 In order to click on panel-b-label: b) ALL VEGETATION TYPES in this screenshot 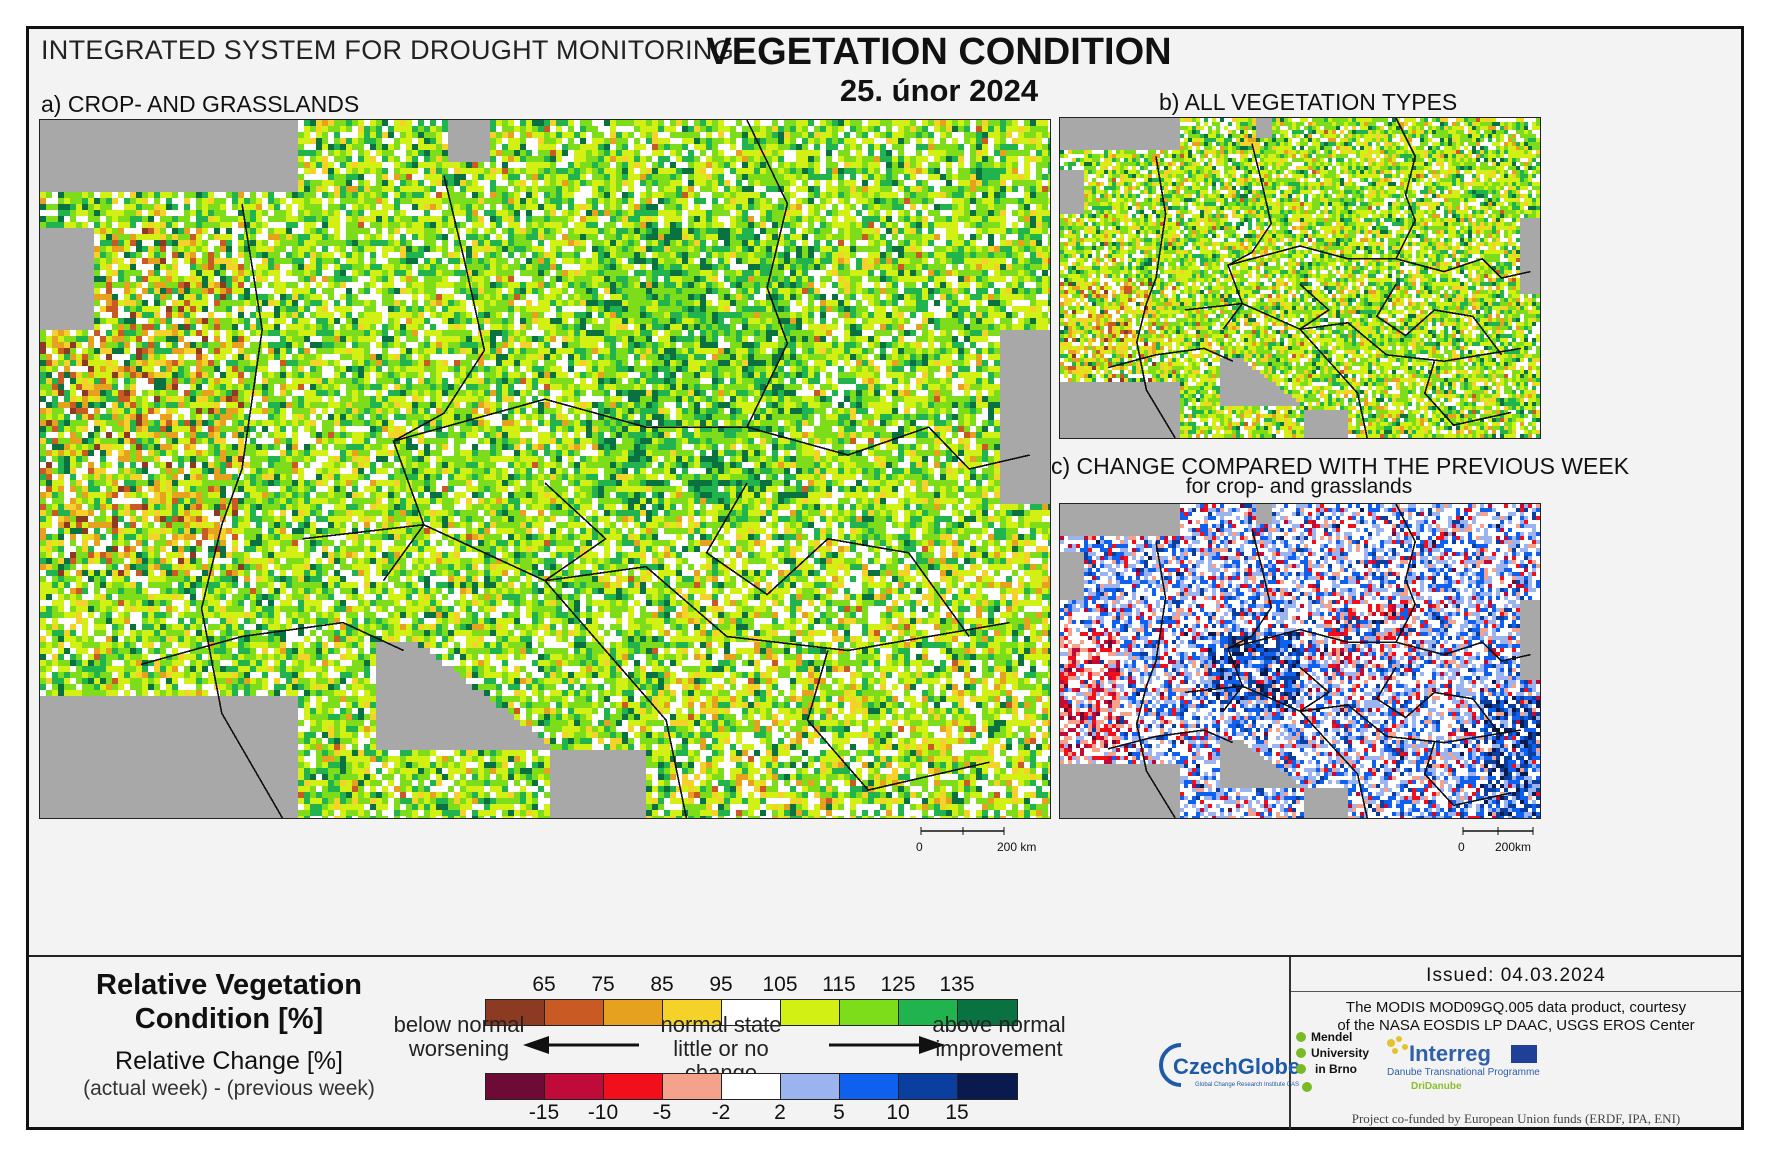, I will do `click(1308, 102)`.